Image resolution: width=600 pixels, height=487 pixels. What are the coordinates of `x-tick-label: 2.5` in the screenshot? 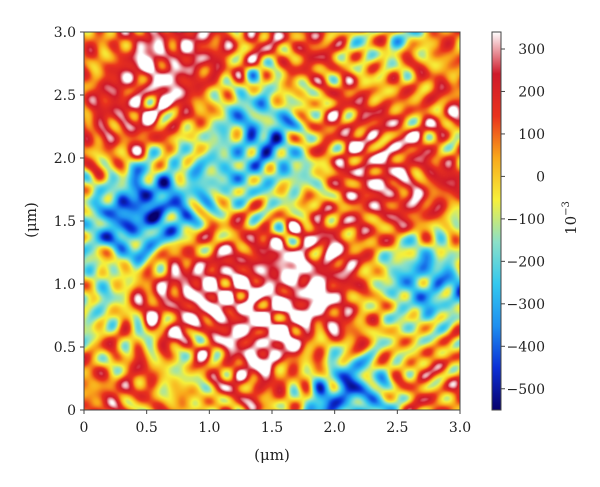 It's located at (397, 428).